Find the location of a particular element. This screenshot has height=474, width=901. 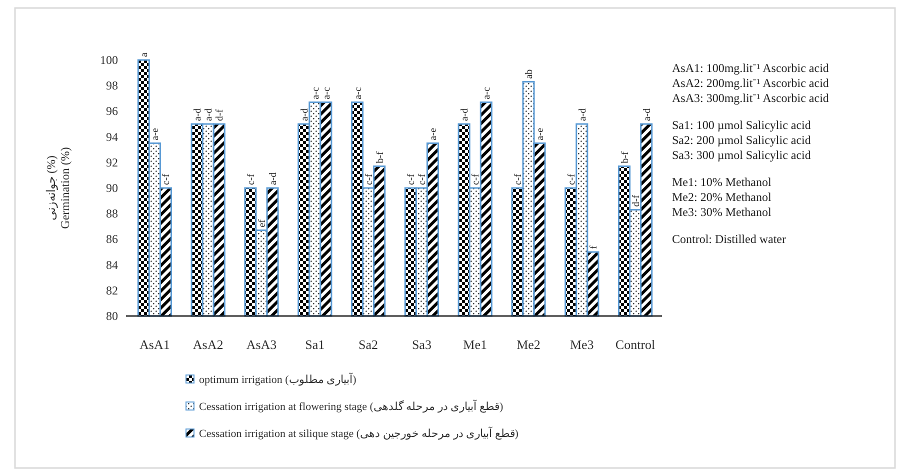

x-tick-label: Control is located at coordinates (635, 344).